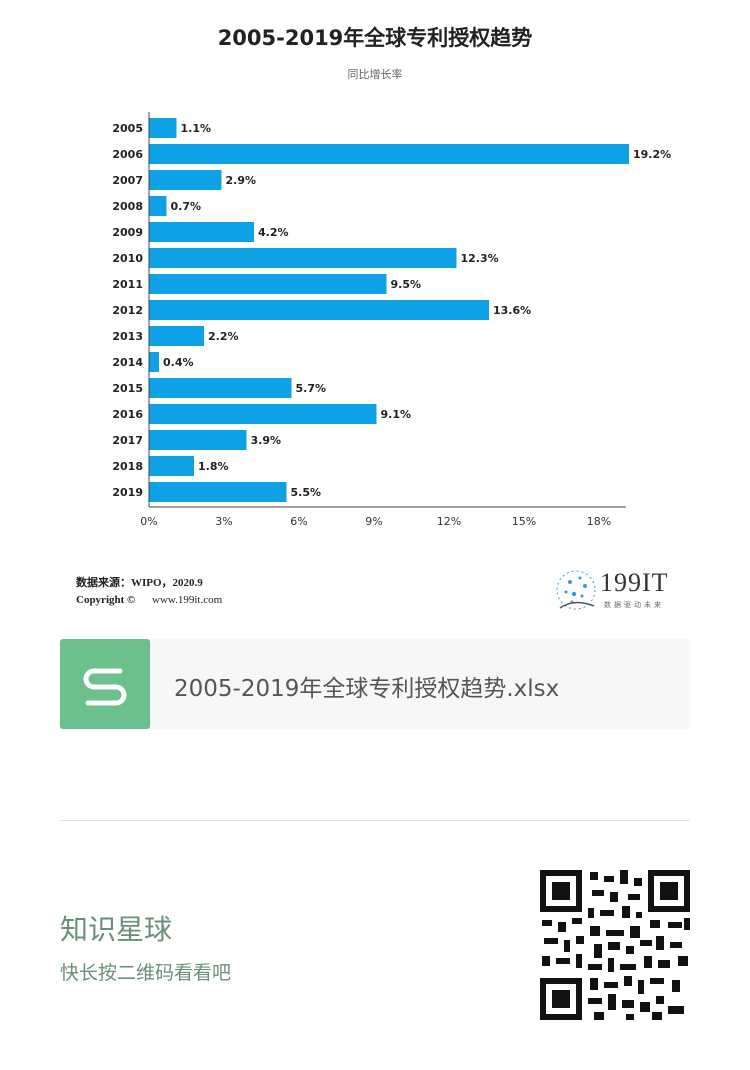  I want to click on chart-subtitle: 同比增长率, so click(375, 74).